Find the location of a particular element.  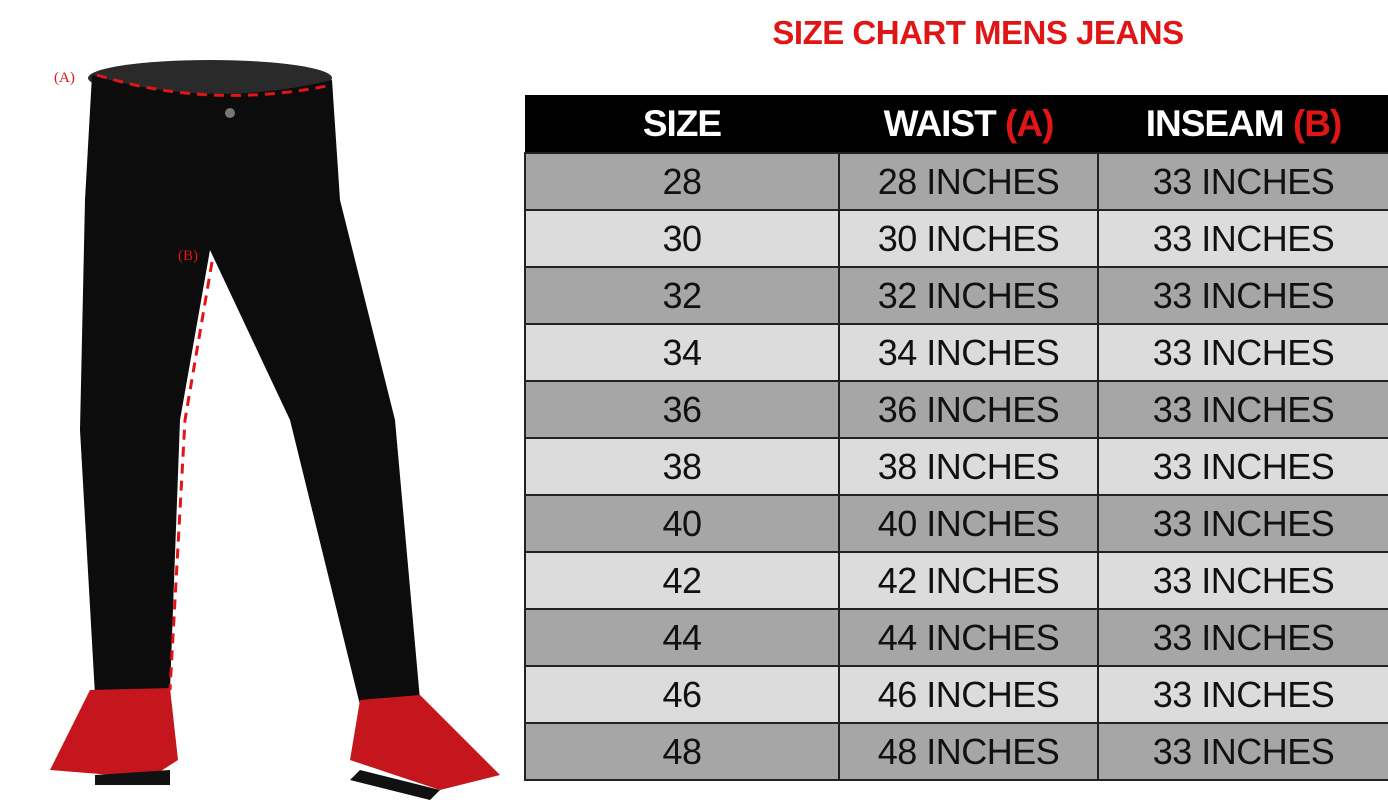

table-row: 32 32 INCHES 33 INCHES is located at coordinates (956, 295).